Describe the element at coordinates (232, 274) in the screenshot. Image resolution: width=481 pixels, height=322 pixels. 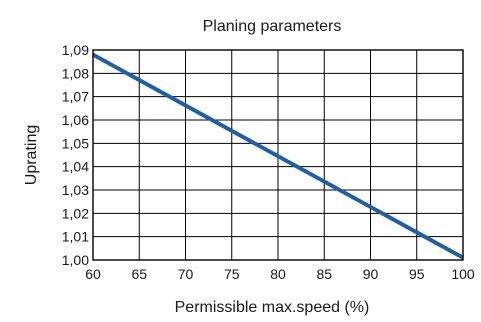
I see `x-tick-label: 75` at that location.